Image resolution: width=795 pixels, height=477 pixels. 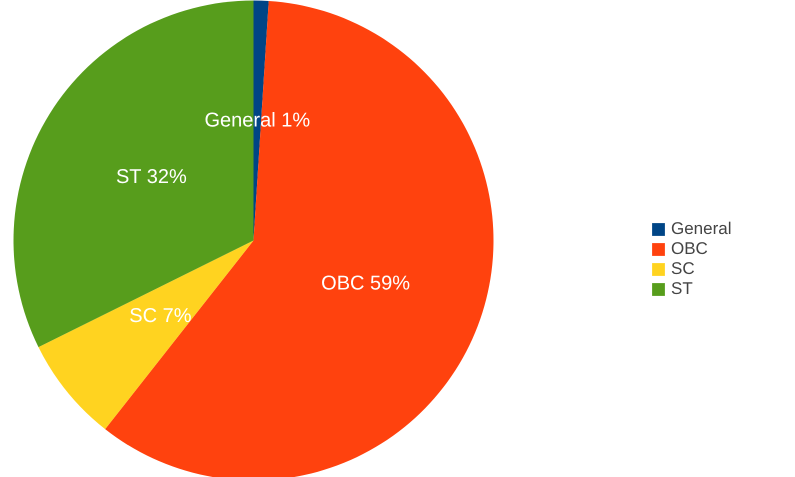 I want to click on legend-label: General, so click(x=701, y=229).